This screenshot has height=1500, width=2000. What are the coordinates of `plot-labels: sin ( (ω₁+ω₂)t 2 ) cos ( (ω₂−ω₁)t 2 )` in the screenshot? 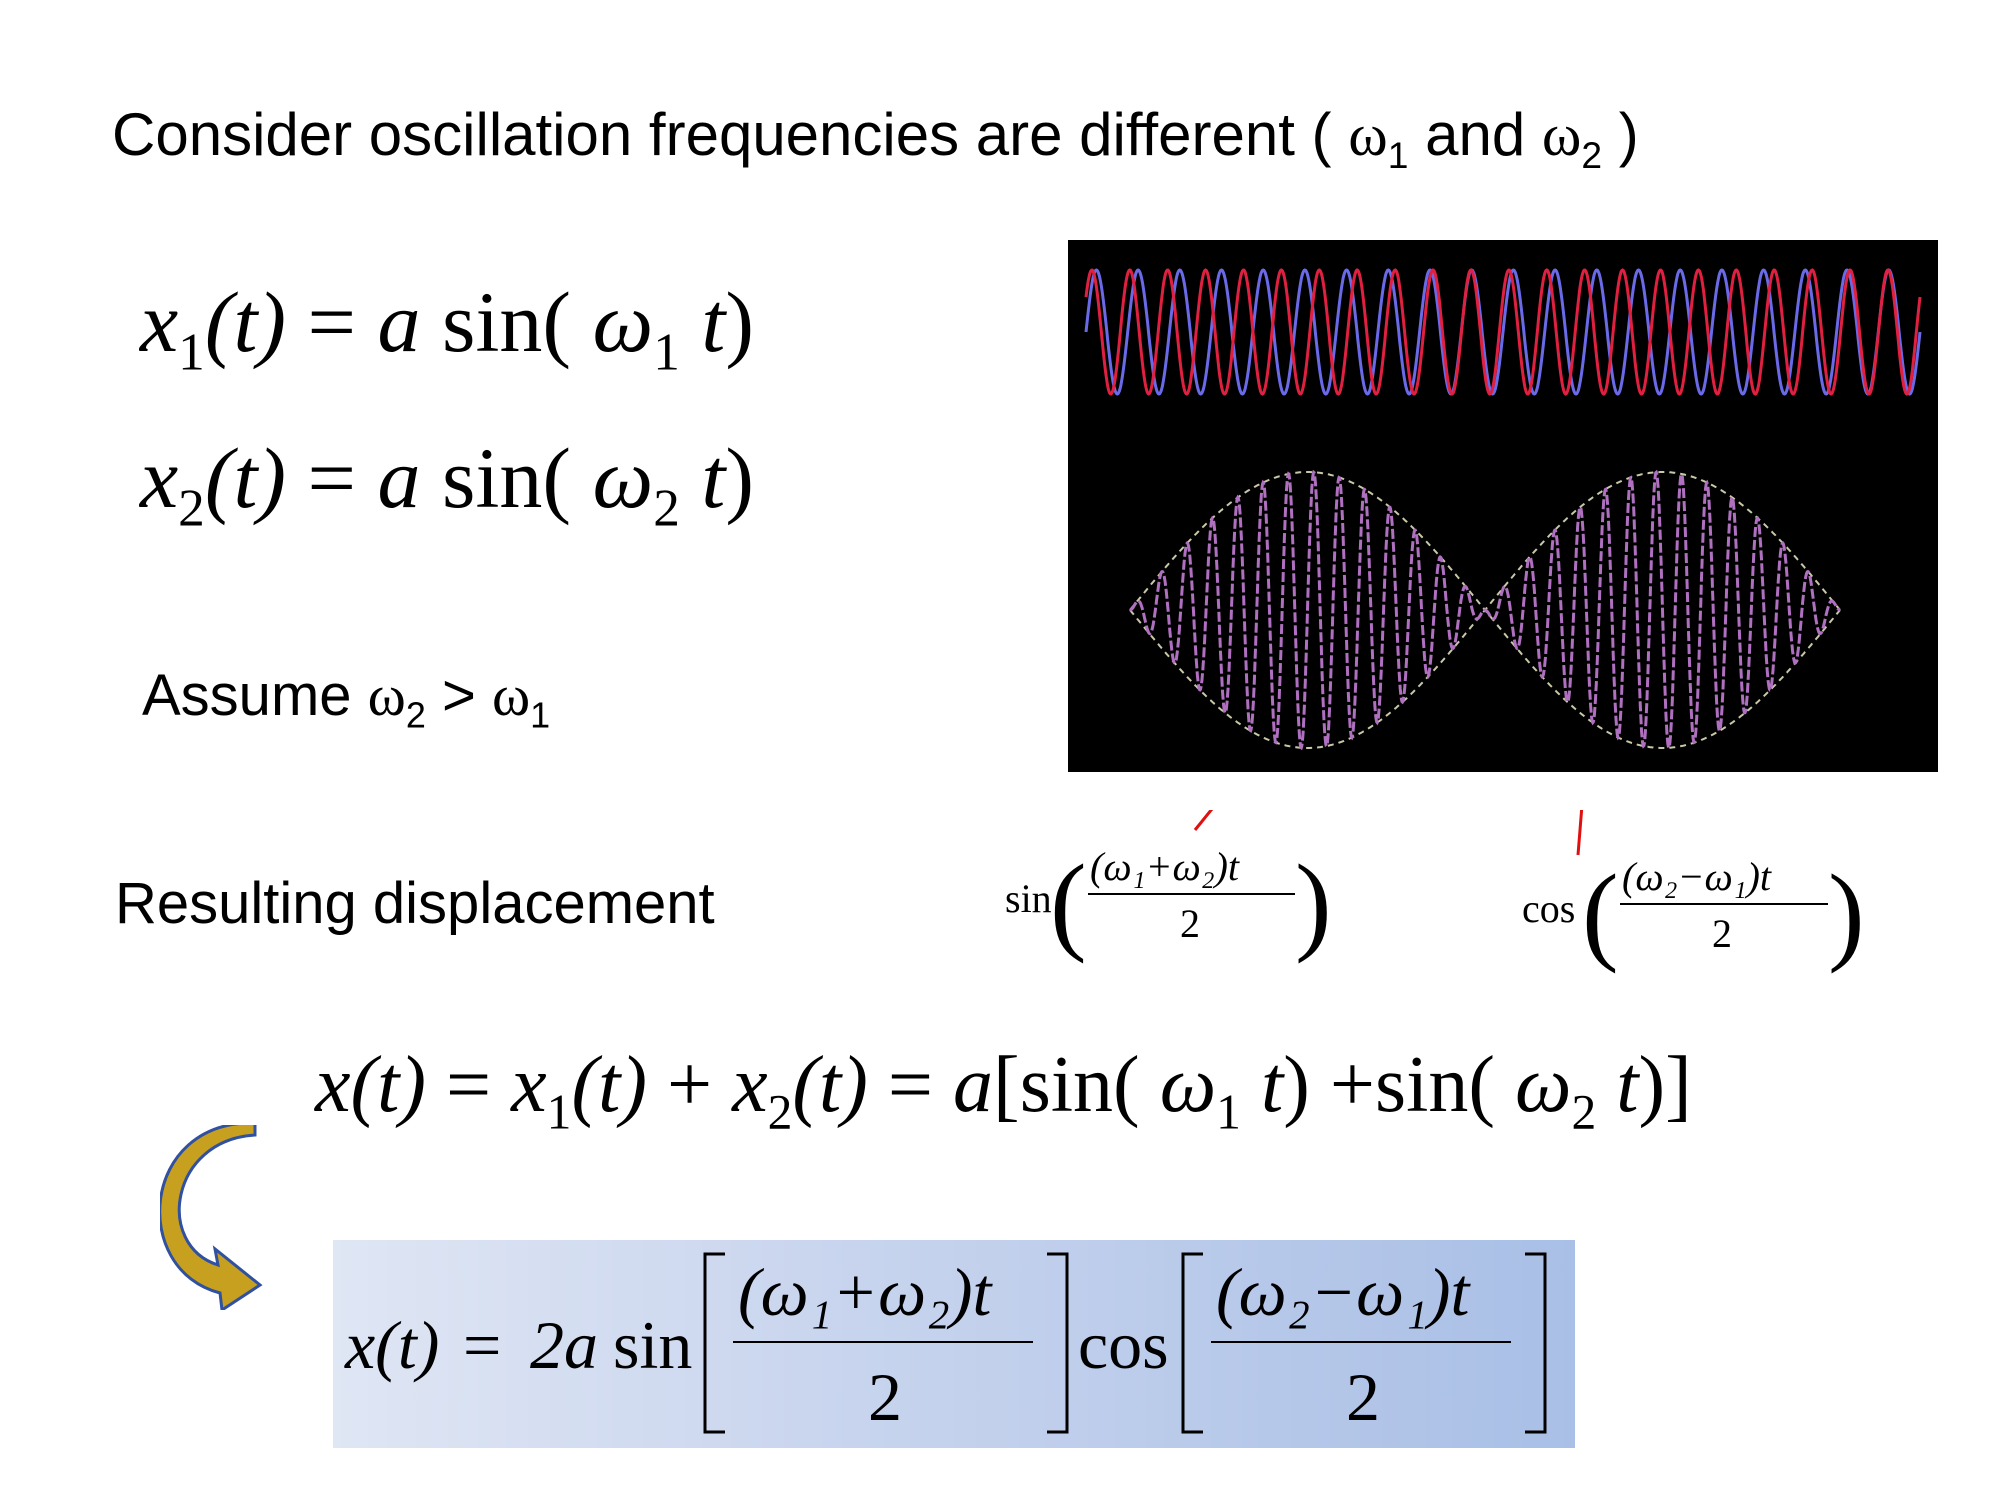 It's located at (1435, 892).